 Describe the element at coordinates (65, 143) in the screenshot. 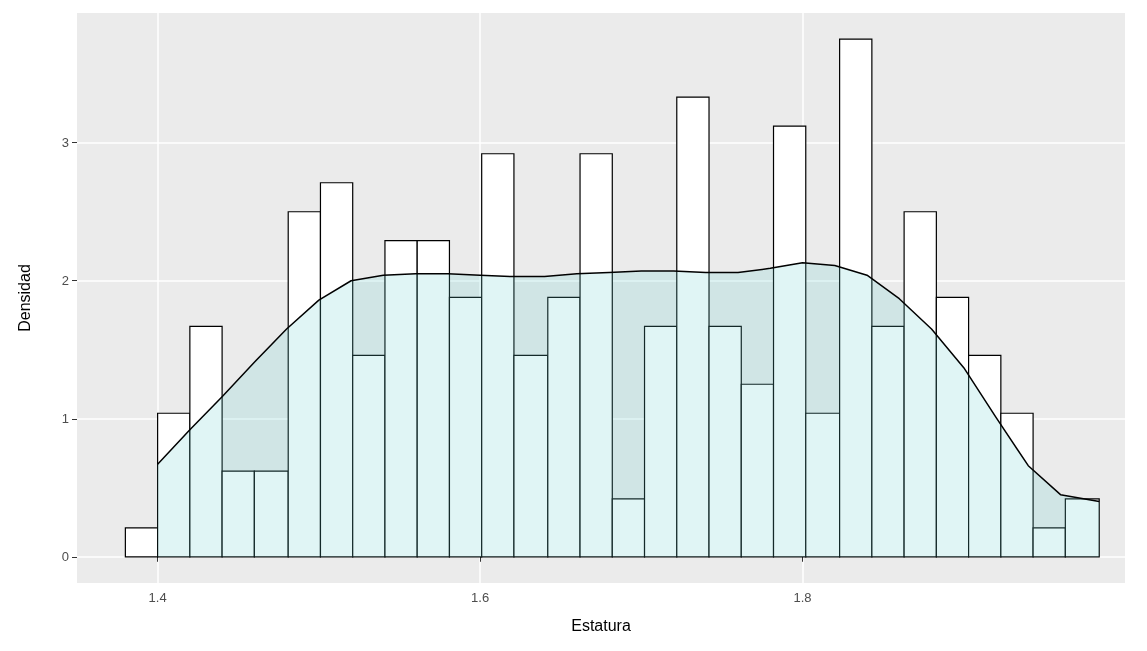

I see `y-tick-label: 3` at that location.